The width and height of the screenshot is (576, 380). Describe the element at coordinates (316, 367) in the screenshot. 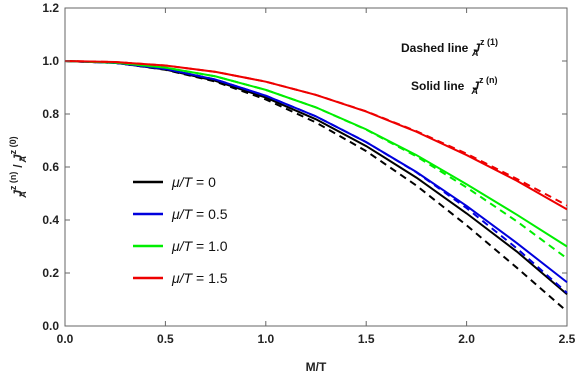

I see `x-axis-label: M/T` at that location.